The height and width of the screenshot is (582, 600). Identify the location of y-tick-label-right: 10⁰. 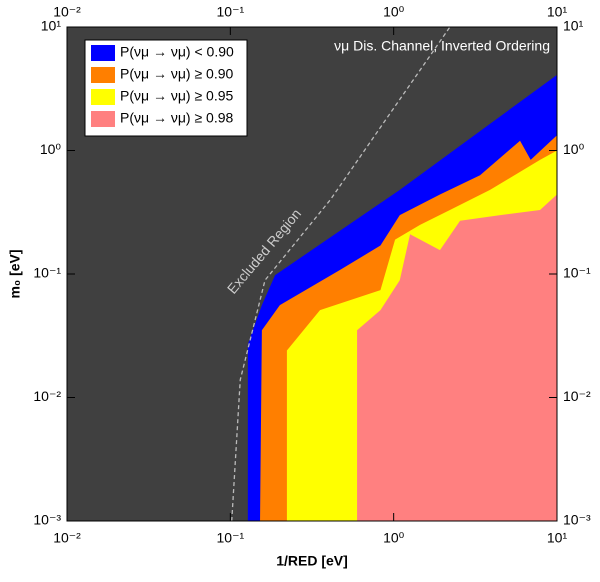
(574, 149).